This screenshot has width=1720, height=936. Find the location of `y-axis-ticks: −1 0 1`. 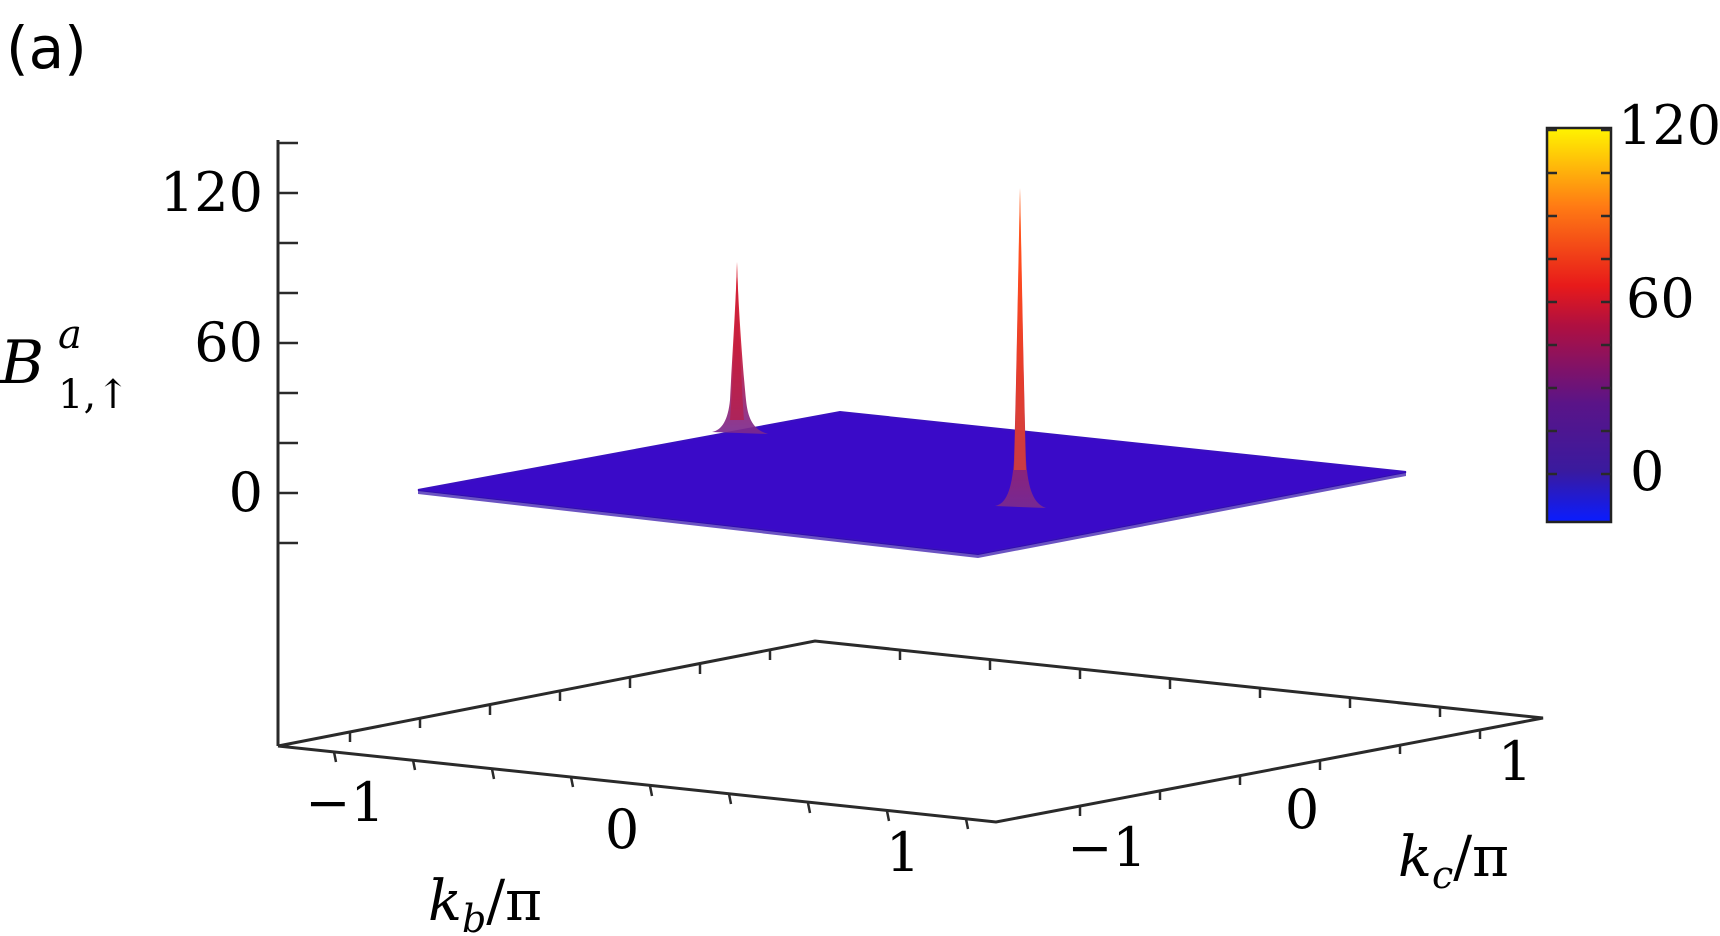

y-axis-ticks: −1 0 1 is located at coordinates (1299, 804).